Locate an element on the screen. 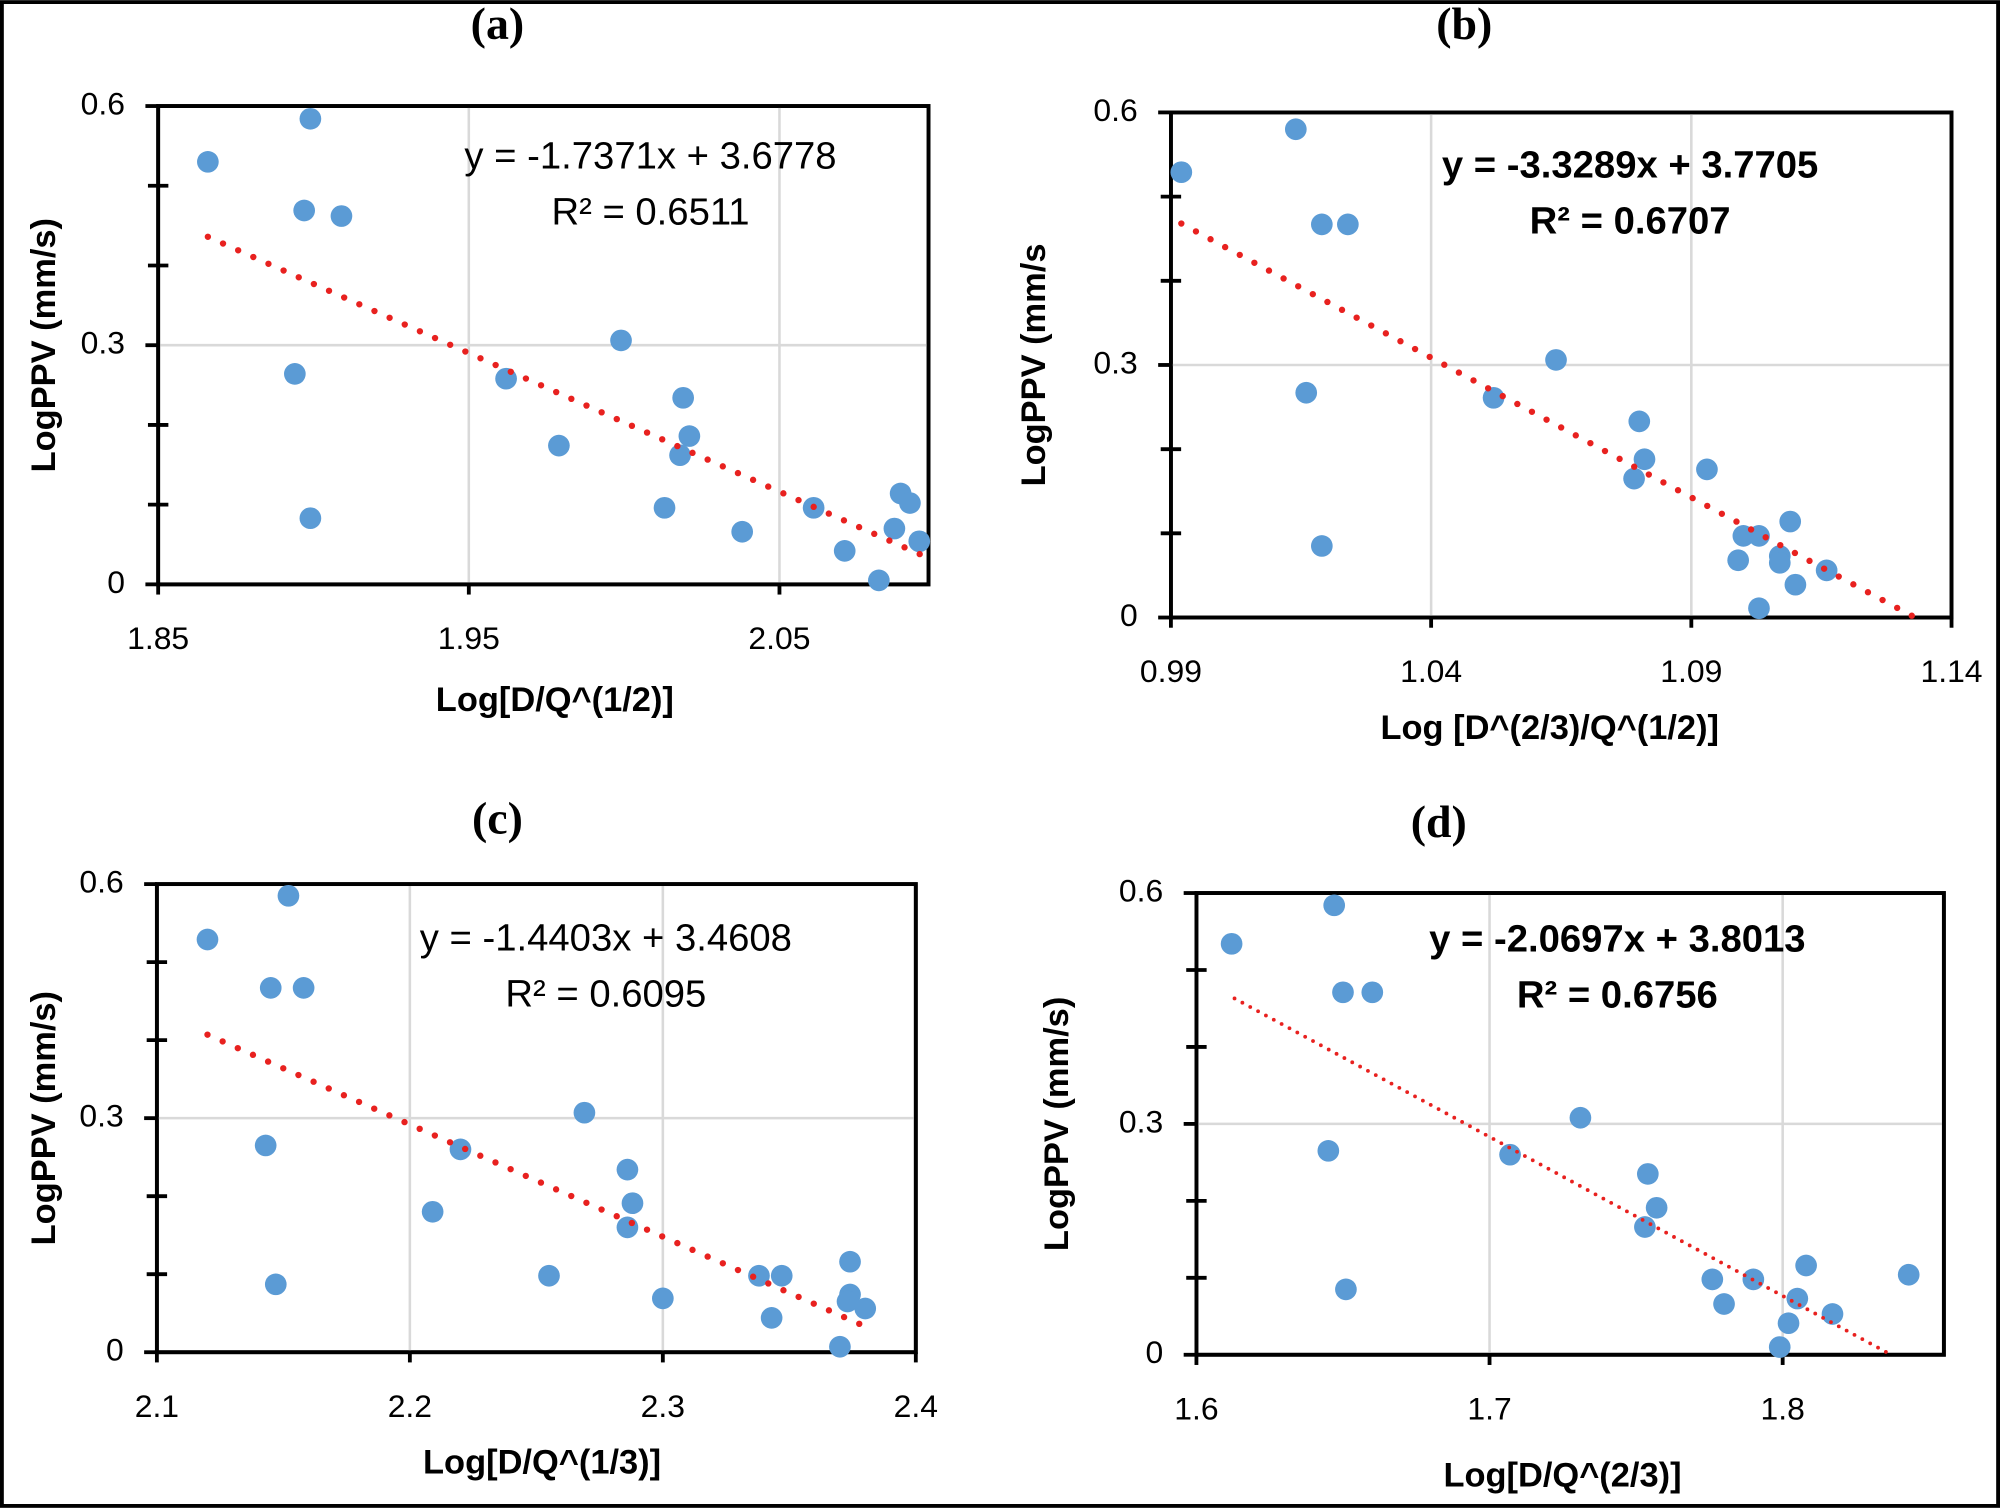 Image resolution: width=2000 pixels, height=1508 pixels. equation: R² = 0.6511 is located at coordinates (650, 212).